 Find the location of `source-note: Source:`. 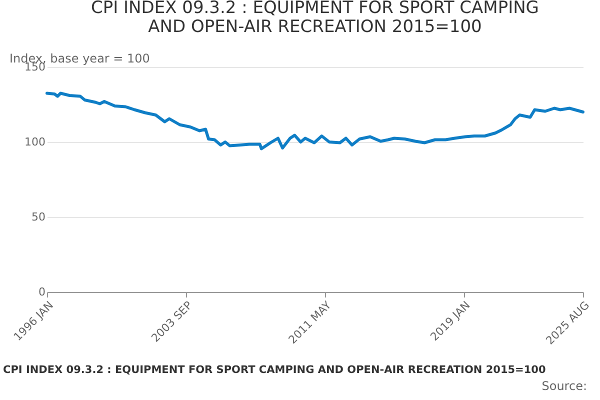

source-note: Source: is located at coordinates (564, 386).